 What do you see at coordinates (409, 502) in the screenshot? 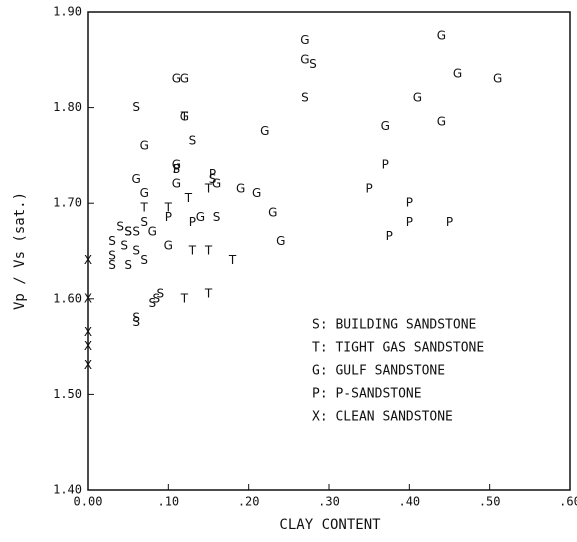
I see `x-tick-label: .40` at bounding box center [409, 502].